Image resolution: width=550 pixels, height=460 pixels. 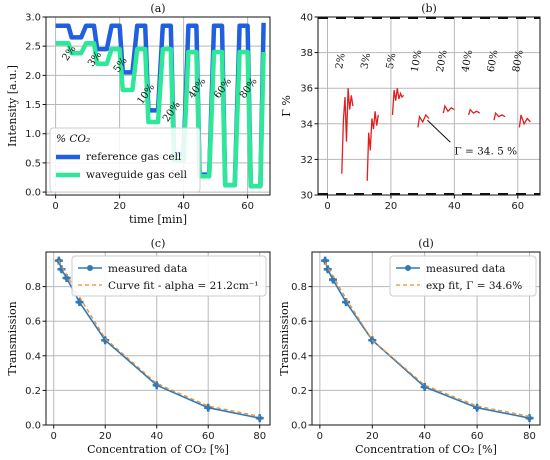 I want to click on y-tick-label: 38, so click(x=306, y=53).